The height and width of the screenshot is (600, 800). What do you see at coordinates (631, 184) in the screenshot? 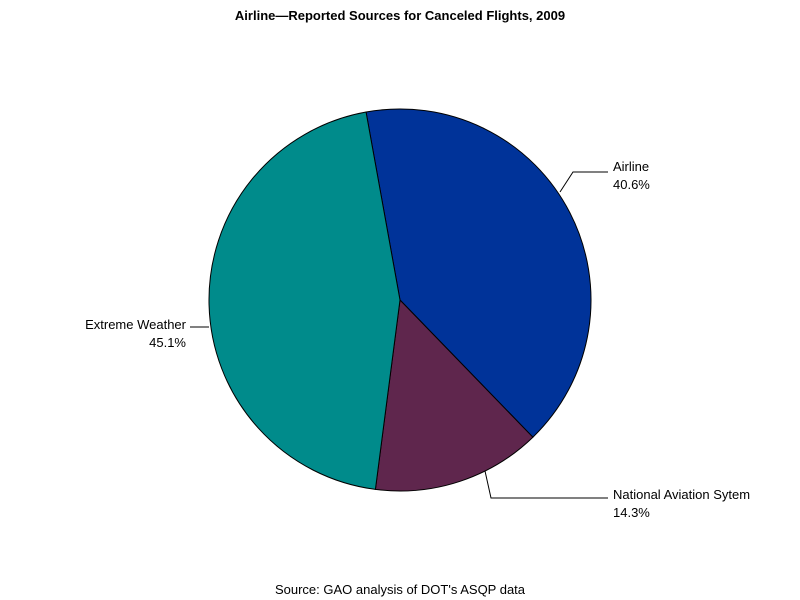
I see `slice-value-label: 40.6%` at bounding box center [631, 184].